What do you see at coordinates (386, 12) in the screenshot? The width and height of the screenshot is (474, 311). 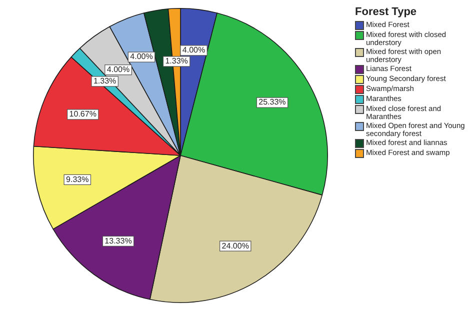 I see `legend-title: Forest Type` at bounding box center [386, 12].